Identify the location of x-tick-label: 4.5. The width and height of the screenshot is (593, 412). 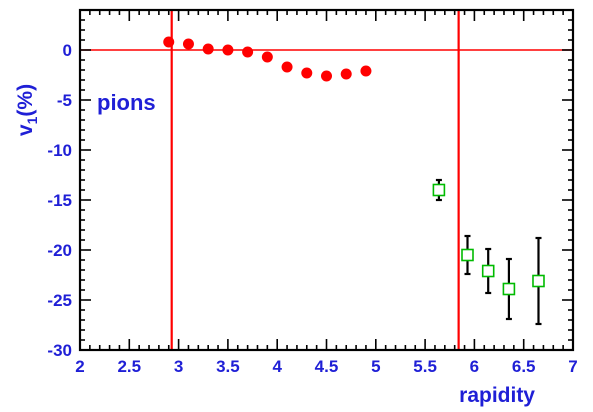
(327, 366).